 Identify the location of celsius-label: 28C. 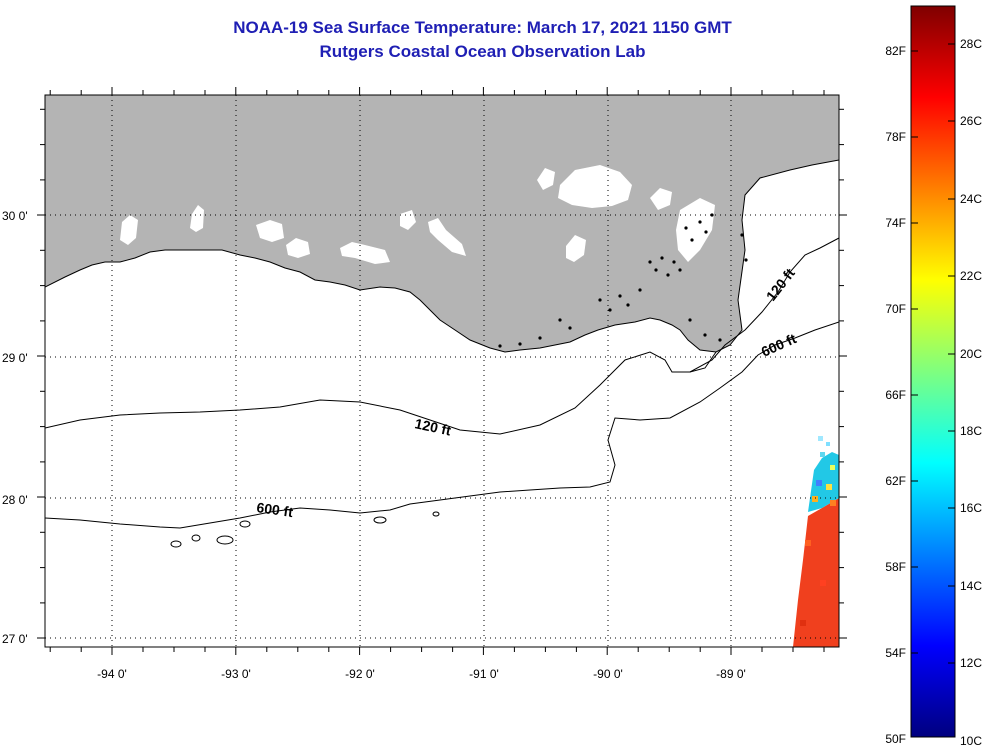
(971, 44).